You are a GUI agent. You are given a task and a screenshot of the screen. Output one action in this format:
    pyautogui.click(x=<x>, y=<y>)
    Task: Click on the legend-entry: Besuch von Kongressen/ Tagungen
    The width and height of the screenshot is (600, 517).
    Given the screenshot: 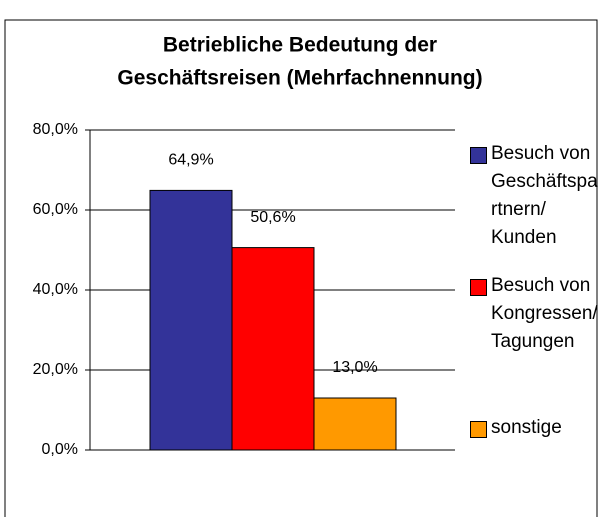 What is the action you would take?
    pyautogui.click(x=534, y=314)
    